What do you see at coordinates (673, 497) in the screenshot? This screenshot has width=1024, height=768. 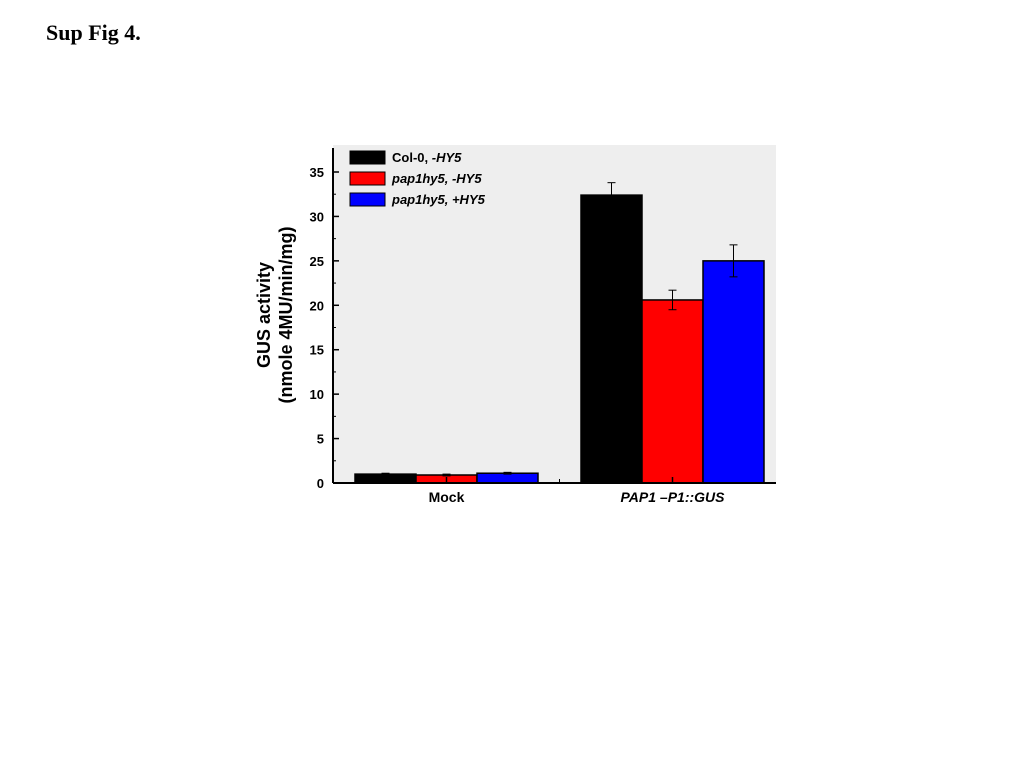 I see `x-tick-label-1: PAP1 –P1::GUS` at bounding box center [673, 497].